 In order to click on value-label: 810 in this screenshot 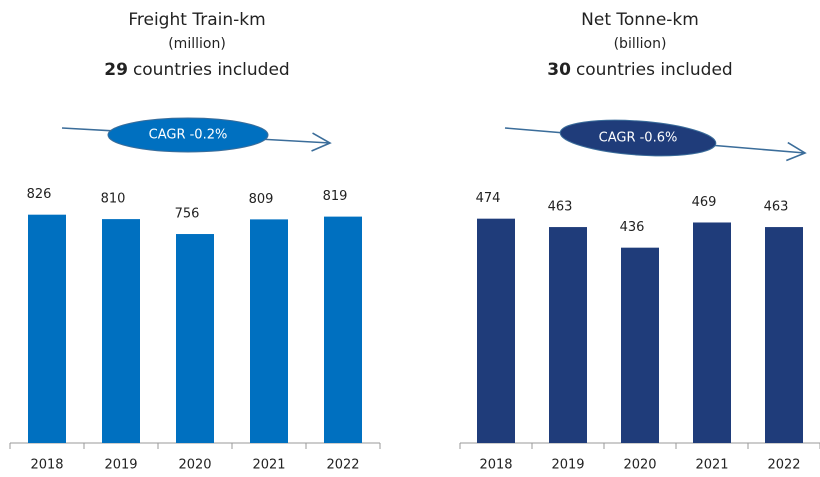, I will do `click(113, 199)`.